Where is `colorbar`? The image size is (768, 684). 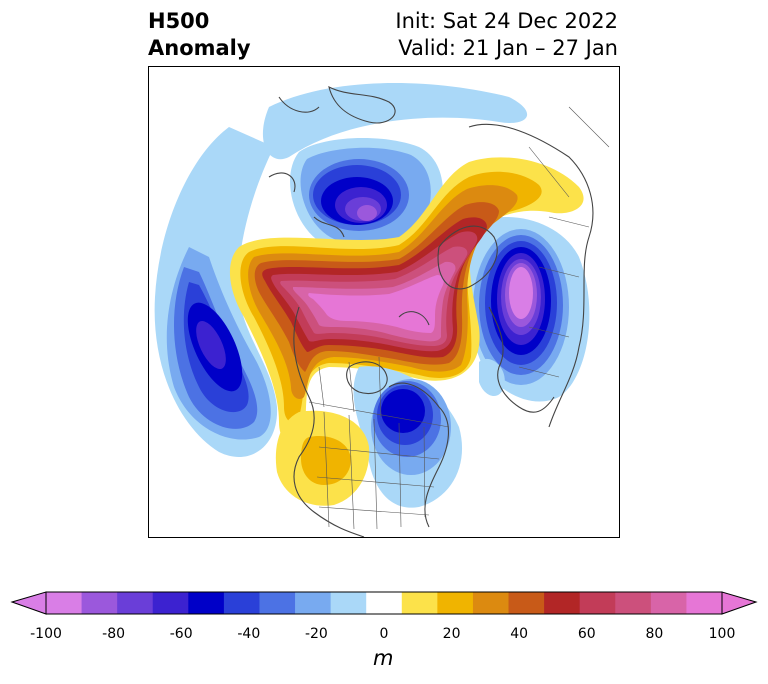
colorbar is located at coordinates (384, 603).